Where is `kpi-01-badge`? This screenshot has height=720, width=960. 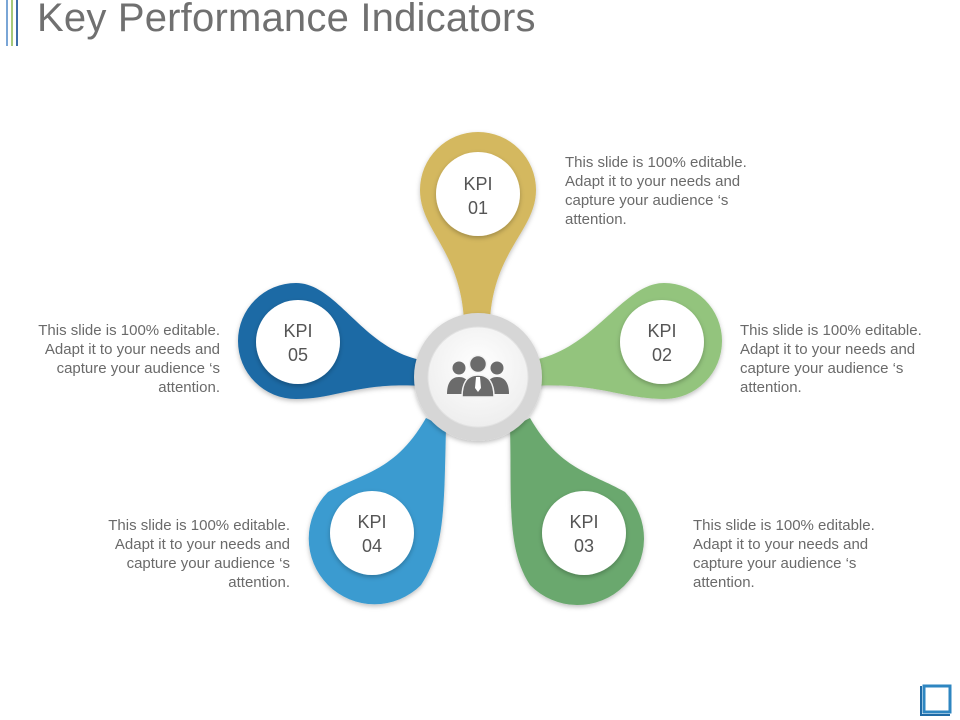
kpi-01-badge is located at coordinates (478, 194).